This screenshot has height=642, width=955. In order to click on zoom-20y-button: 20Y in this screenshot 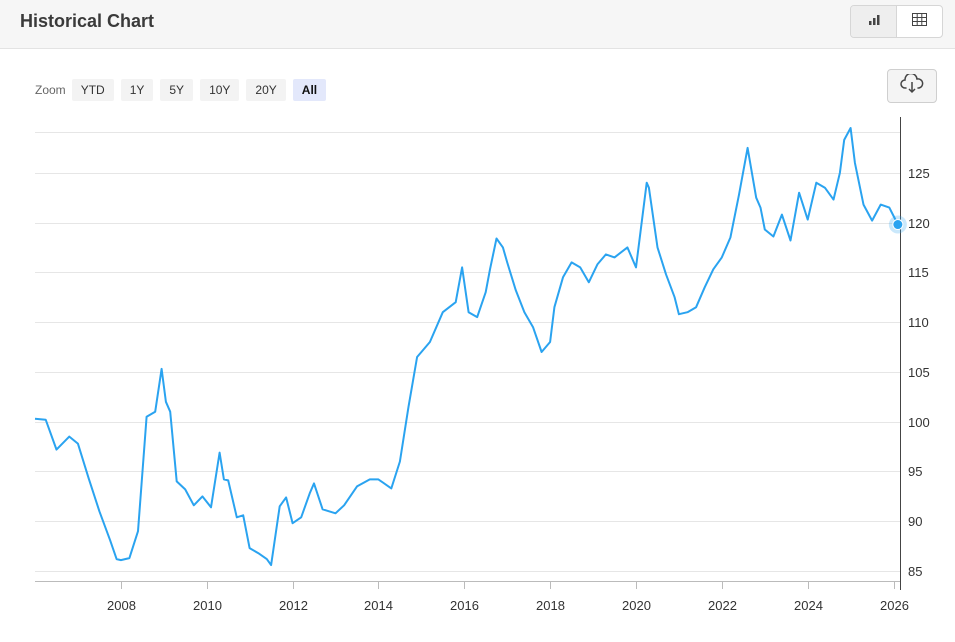, I will do `click(266, 90)`.